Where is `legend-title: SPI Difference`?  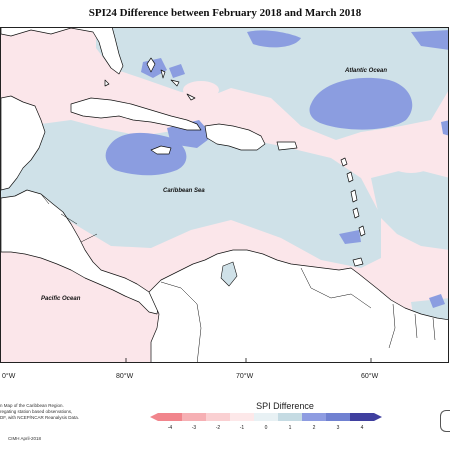
legend-title: SPI Difference is located at coordinates (285, 406).